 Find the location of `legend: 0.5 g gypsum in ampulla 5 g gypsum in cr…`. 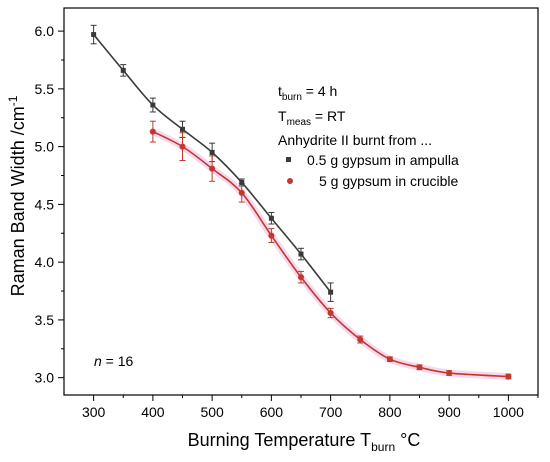

legend: 0.5 g gypsum in ampulla 5 g gypsum in cr… is located at coordinates (372, 170).